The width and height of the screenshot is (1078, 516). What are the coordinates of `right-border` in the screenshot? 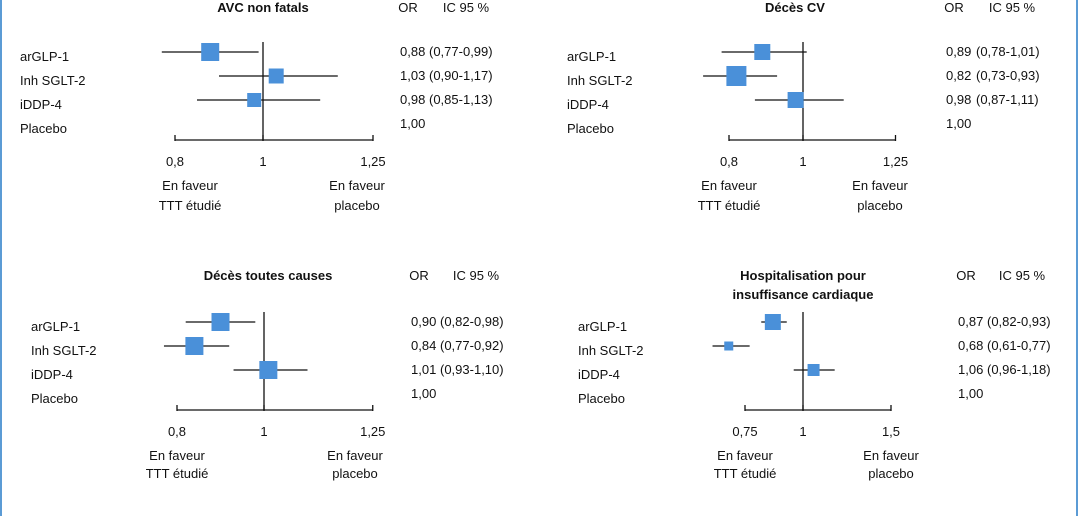 It's located at (1077, 258).